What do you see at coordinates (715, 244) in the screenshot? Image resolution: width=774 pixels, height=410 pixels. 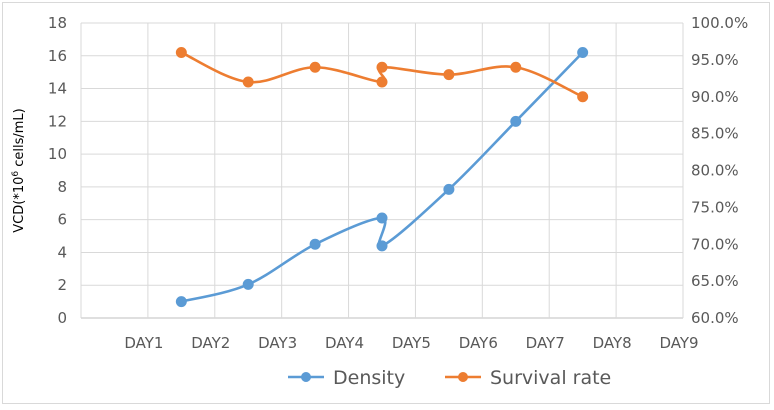 I see `y-right-tick-label: 70.0%` at bounding box center [715, 244].